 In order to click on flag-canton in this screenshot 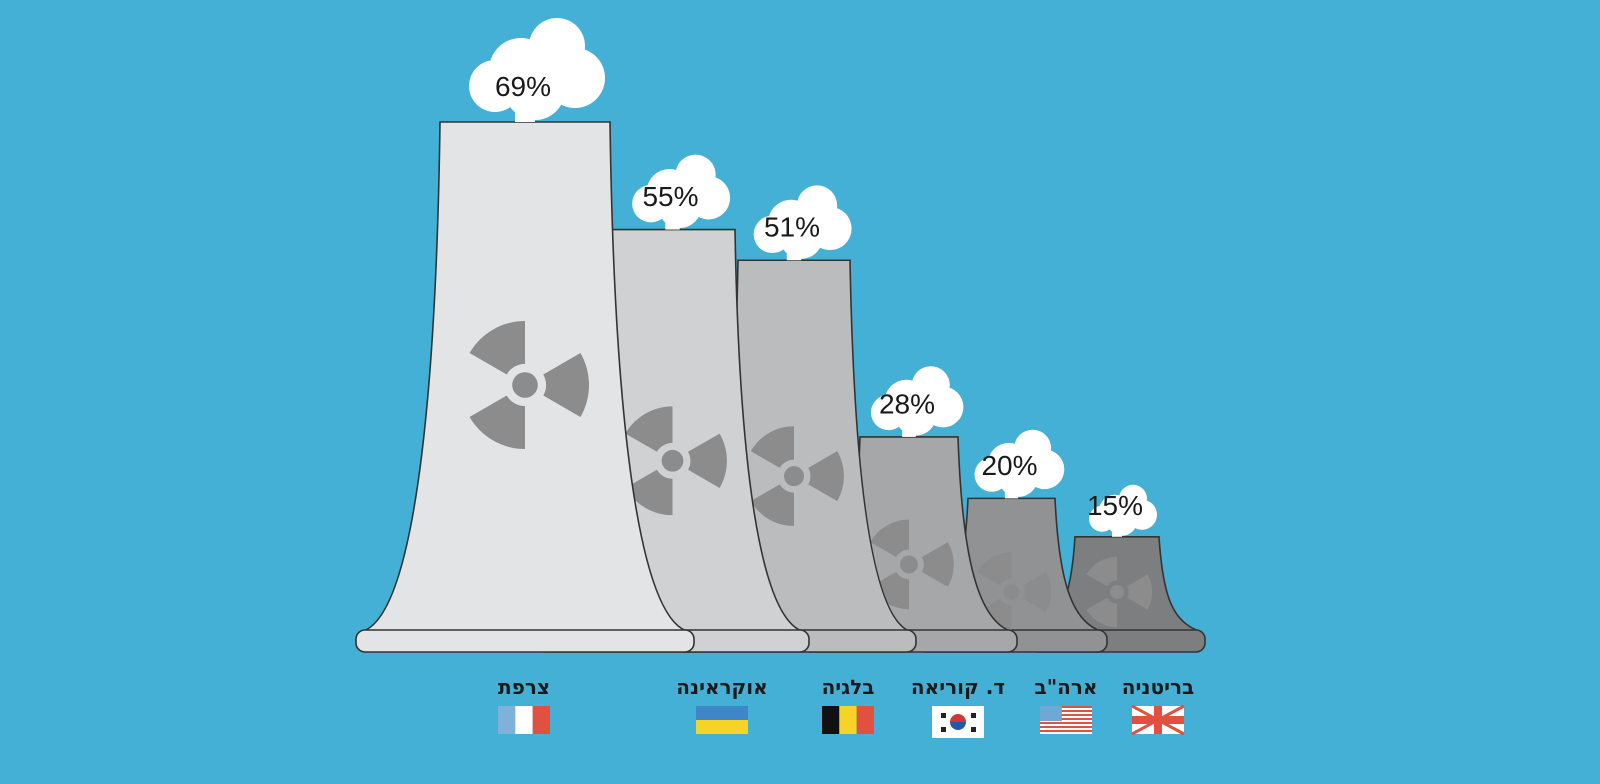, I will do `click(1051, 714)`.